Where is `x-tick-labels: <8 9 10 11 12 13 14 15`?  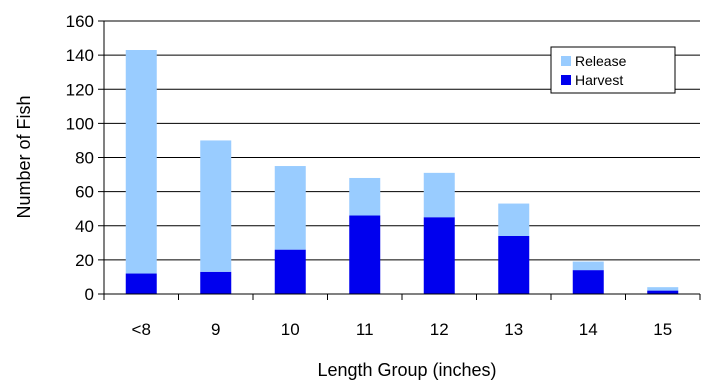 x-tick-labels: <8 9 10 11 12 13 14 15 is located at coordinates (402, 329).